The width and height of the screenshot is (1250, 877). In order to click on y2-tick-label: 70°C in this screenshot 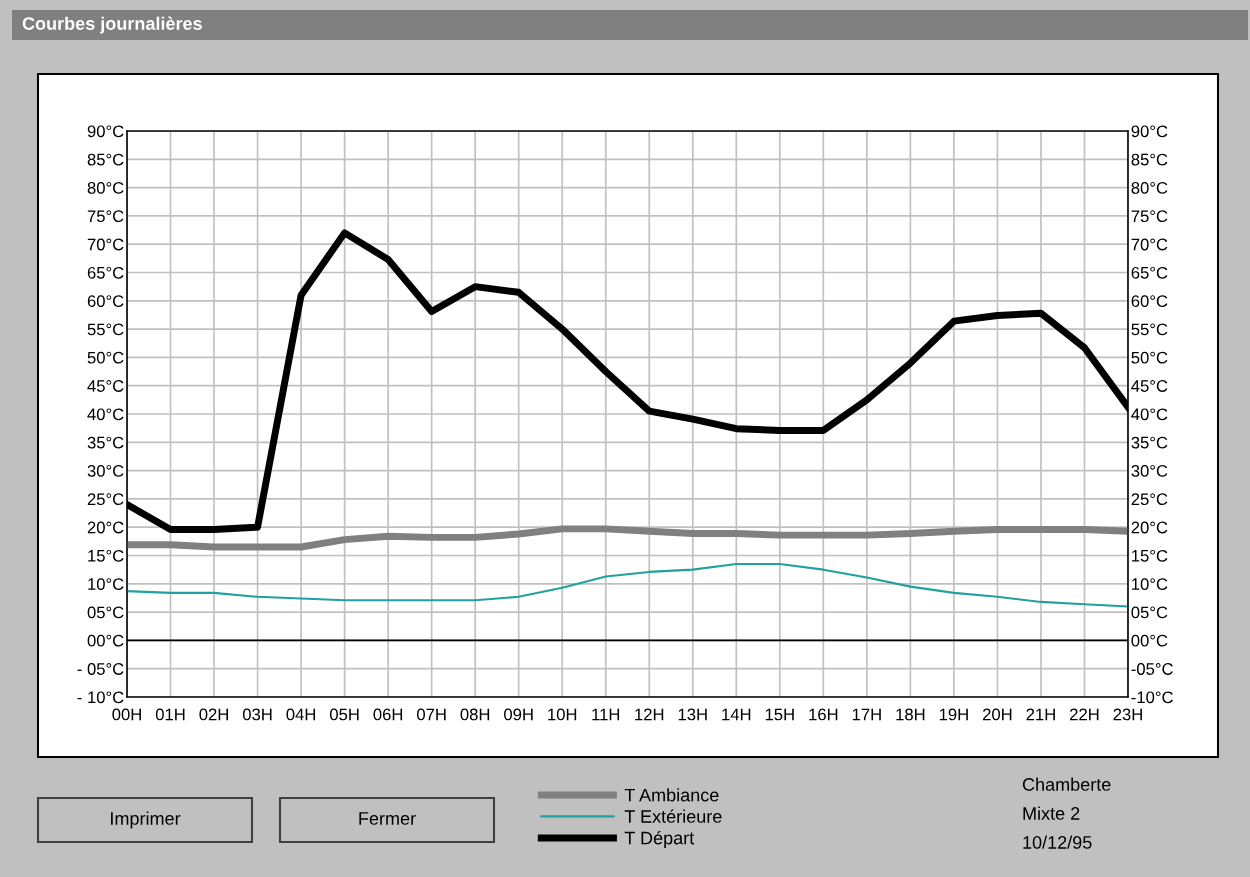, I will do `click(1149, 244)`.